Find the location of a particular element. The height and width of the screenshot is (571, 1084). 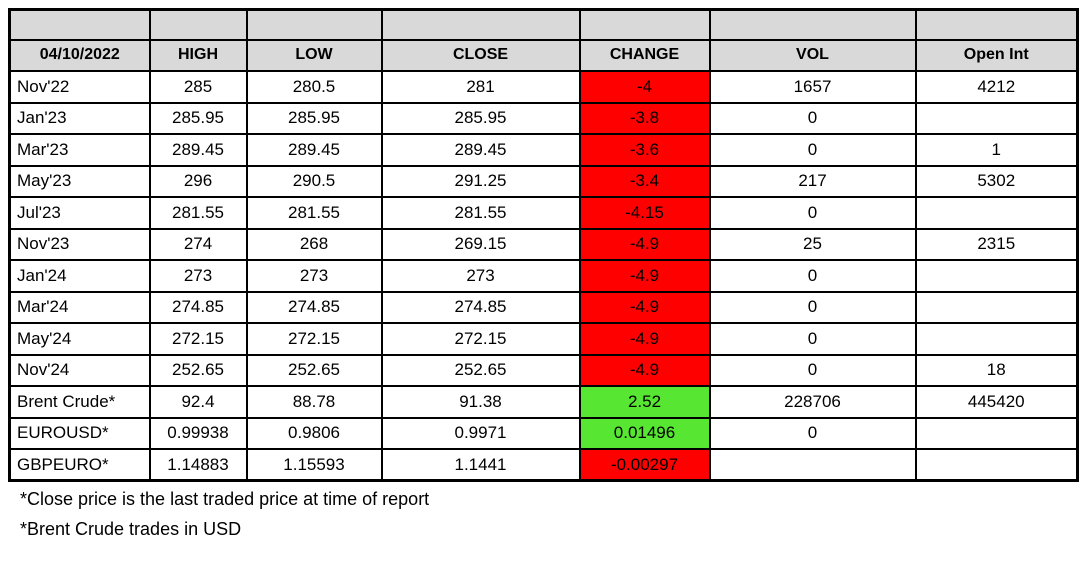

change-value: -3.4 is located at coordinates (644, 181).